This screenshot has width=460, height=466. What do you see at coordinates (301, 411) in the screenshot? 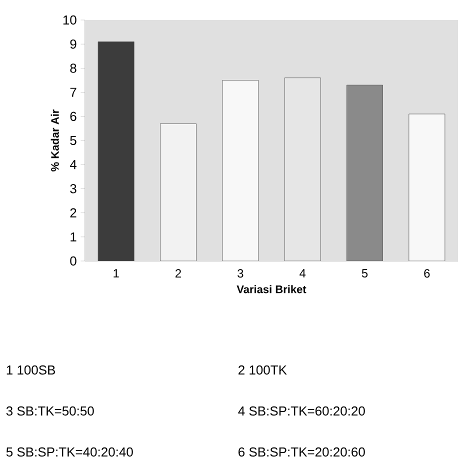
I see `text: 4 SB:SP:TK=60:20:20` at bounding box center [301, 411].